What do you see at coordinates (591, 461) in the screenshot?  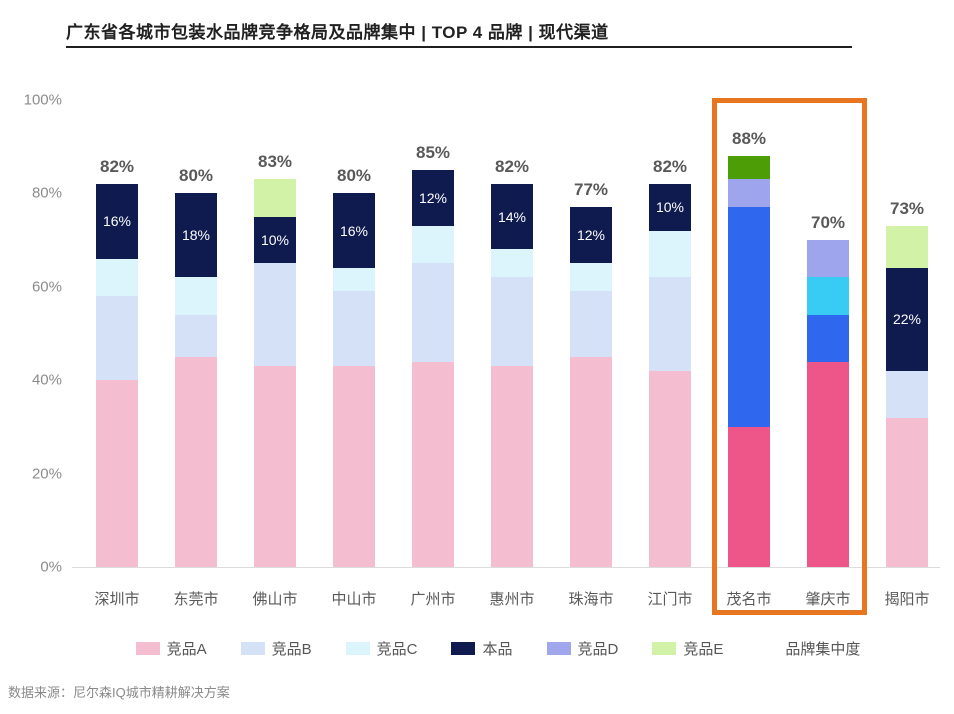 I see `bar-segment-竞品A-珠海市` at bounding box center [591, 461].